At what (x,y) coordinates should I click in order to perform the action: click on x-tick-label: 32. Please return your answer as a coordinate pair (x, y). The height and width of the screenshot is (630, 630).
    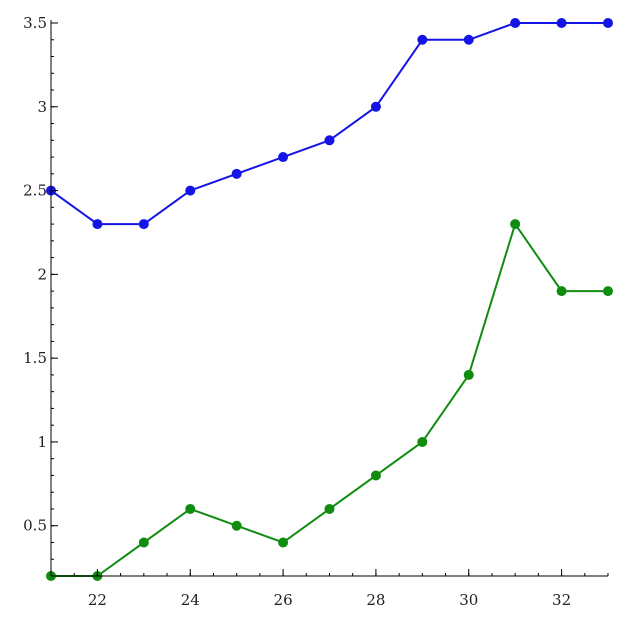
    Looking at the image, I should click on (561, 600).